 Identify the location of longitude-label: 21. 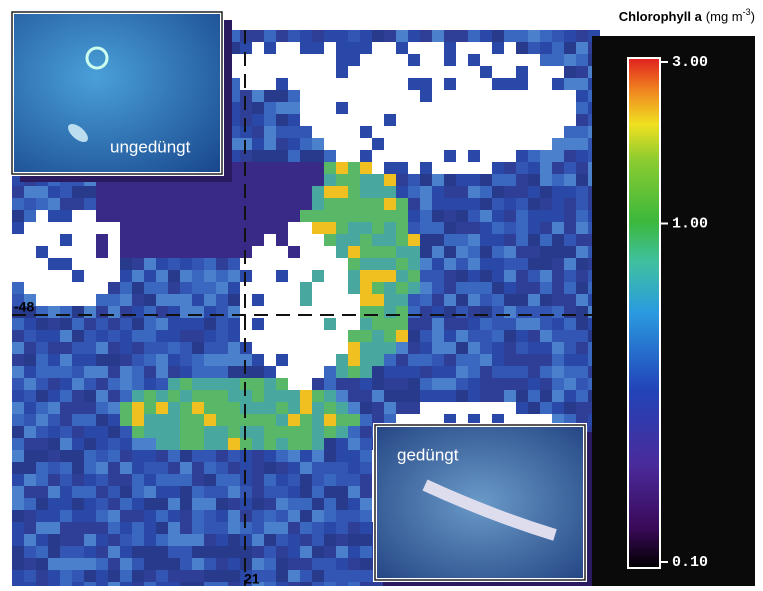
(252, 578).